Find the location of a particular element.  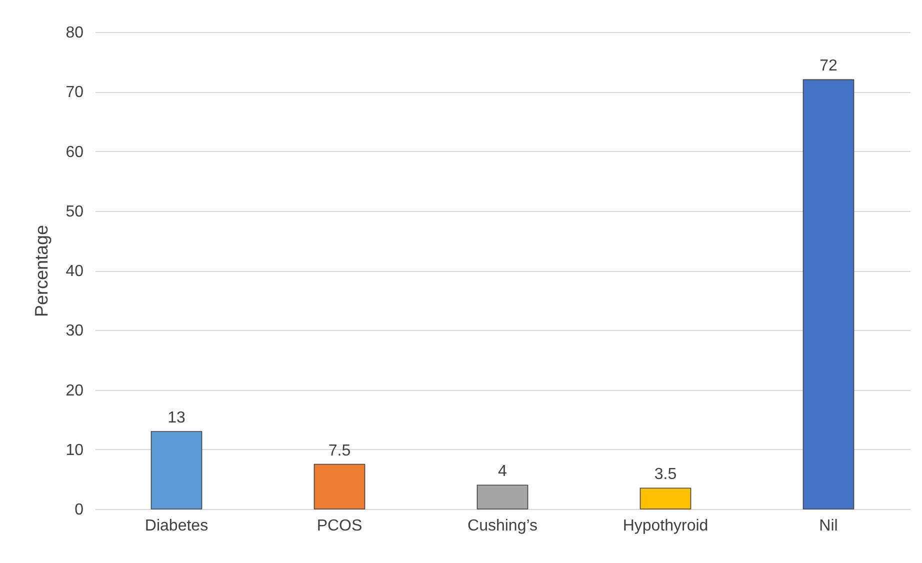

y-tick-label: 10 is located at coordinates (75, 450).